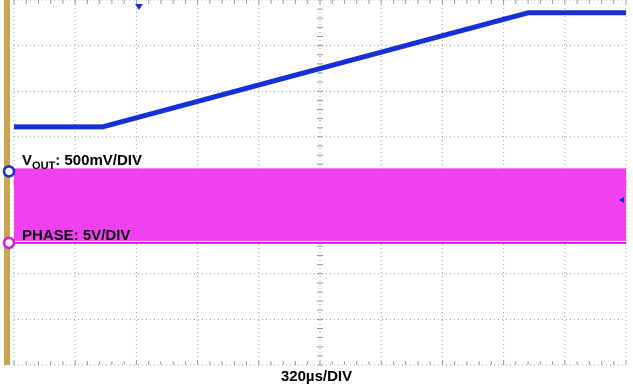  What do you see at coordinates (621, 200) in the screenshot?
I see `trigger-level-marker` at bounding box center [621, 200].